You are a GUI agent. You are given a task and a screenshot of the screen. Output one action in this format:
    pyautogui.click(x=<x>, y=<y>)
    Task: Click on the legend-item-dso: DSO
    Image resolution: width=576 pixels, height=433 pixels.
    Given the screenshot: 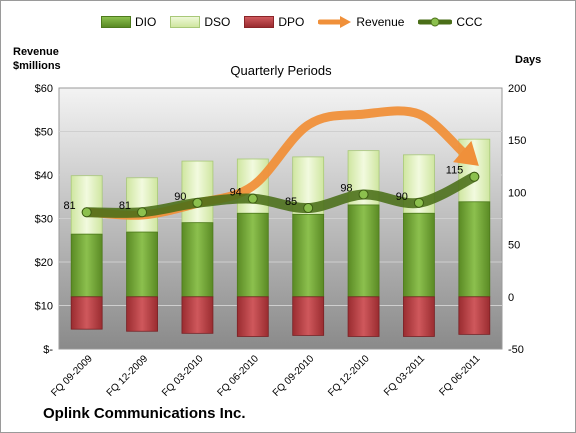 What is the action you would take?
    pyautogui.click(x=200, y=22)
    